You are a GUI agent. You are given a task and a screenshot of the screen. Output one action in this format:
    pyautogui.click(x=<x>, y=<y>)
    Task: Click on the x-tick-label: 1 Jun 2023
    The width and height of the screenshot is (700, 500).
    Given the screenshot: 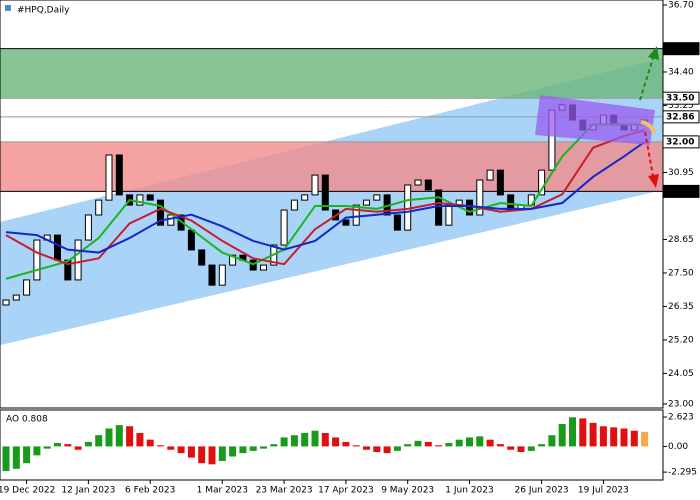 What is the action you would take?
    pyautogui.click(x=469, y=491)
    